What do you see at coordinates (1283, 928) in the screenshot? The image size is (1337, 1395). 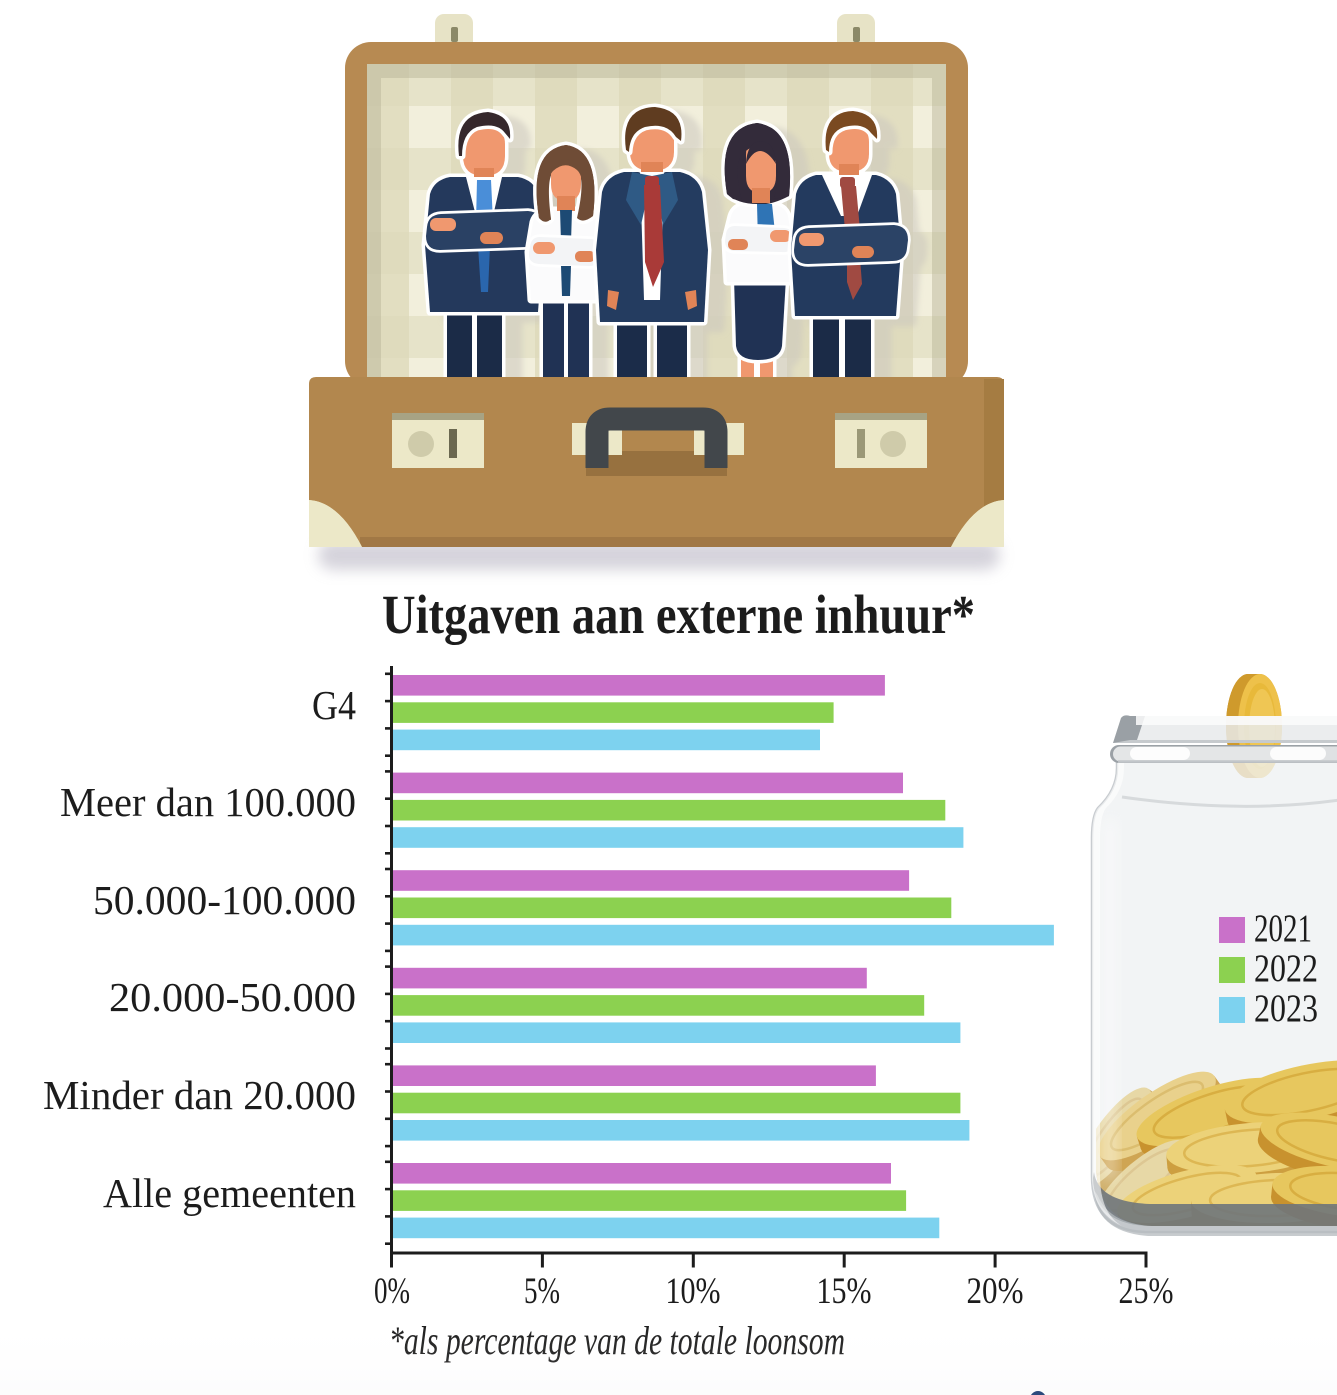 I see `svg-text: 2021` at bounding box center [1283, 928].